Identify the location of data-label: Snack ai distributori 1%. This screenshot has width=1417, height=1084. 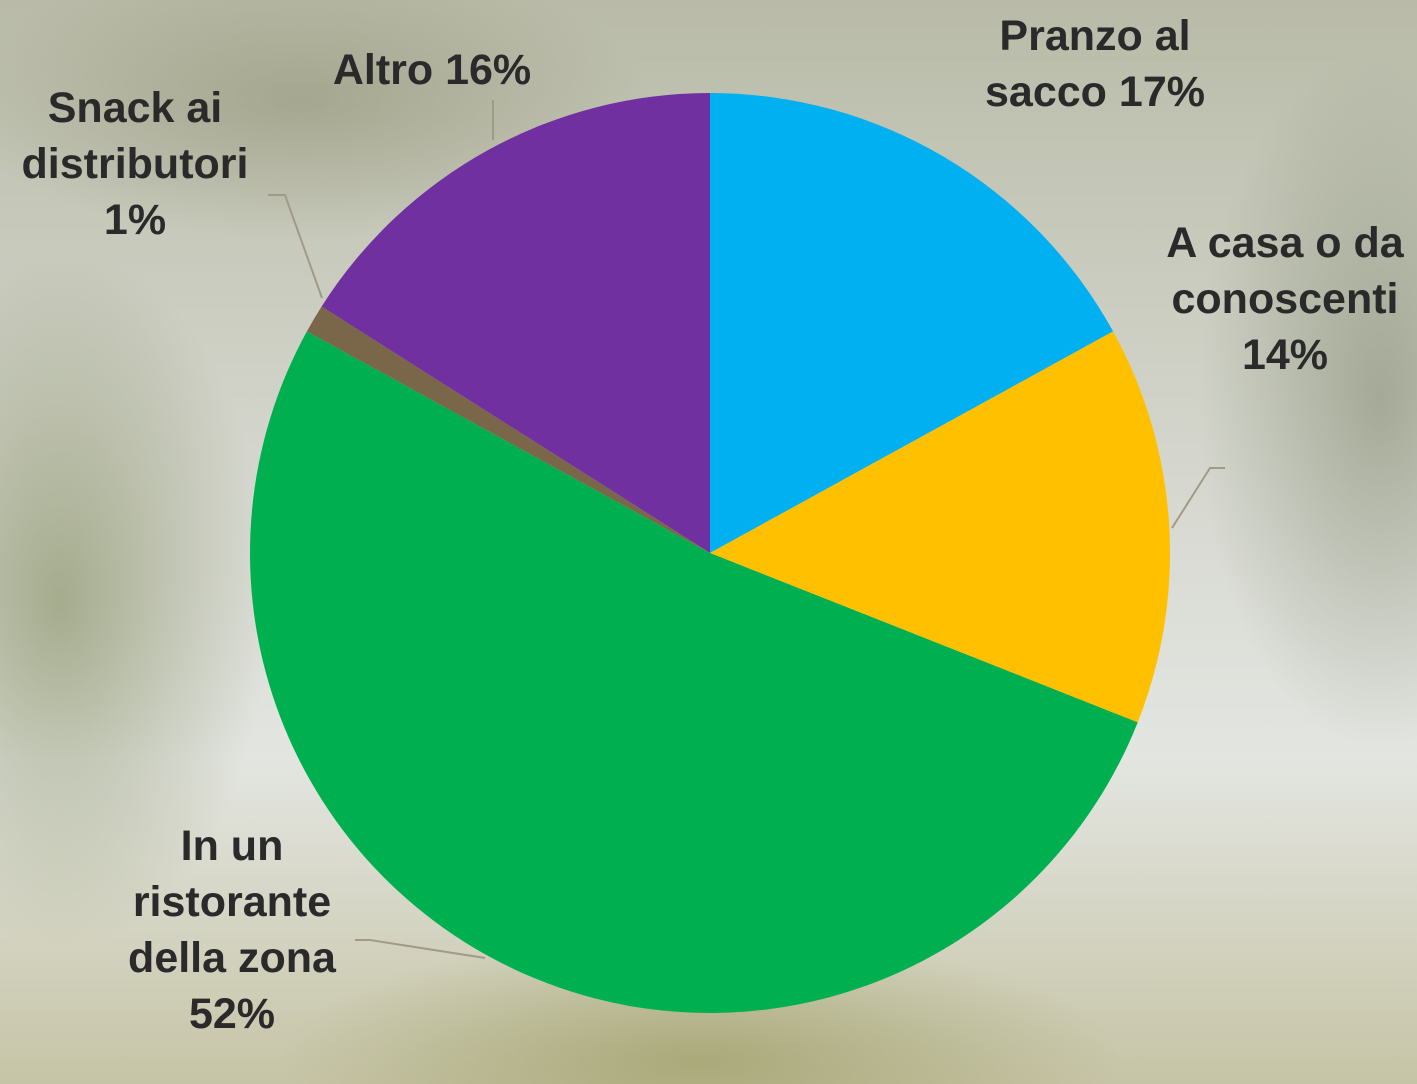
(135, 164).